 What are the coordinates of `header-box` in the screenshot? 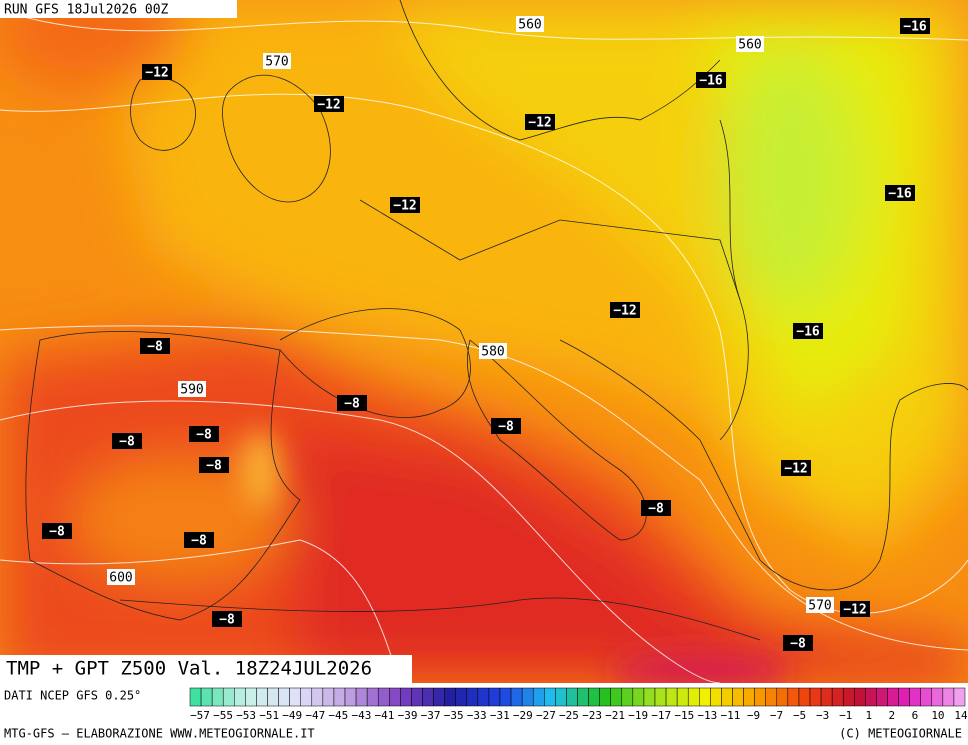 It's located at (118, 9).